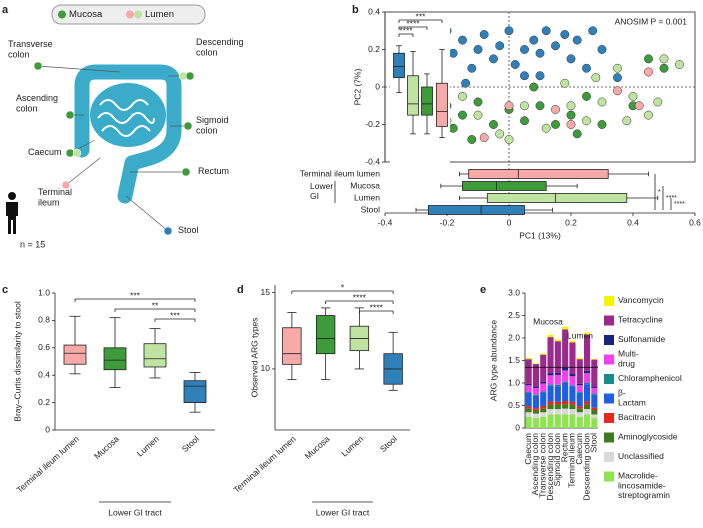 The image size is (703, 528). I want to click on category-label: Mucosa, so click(365, 185).